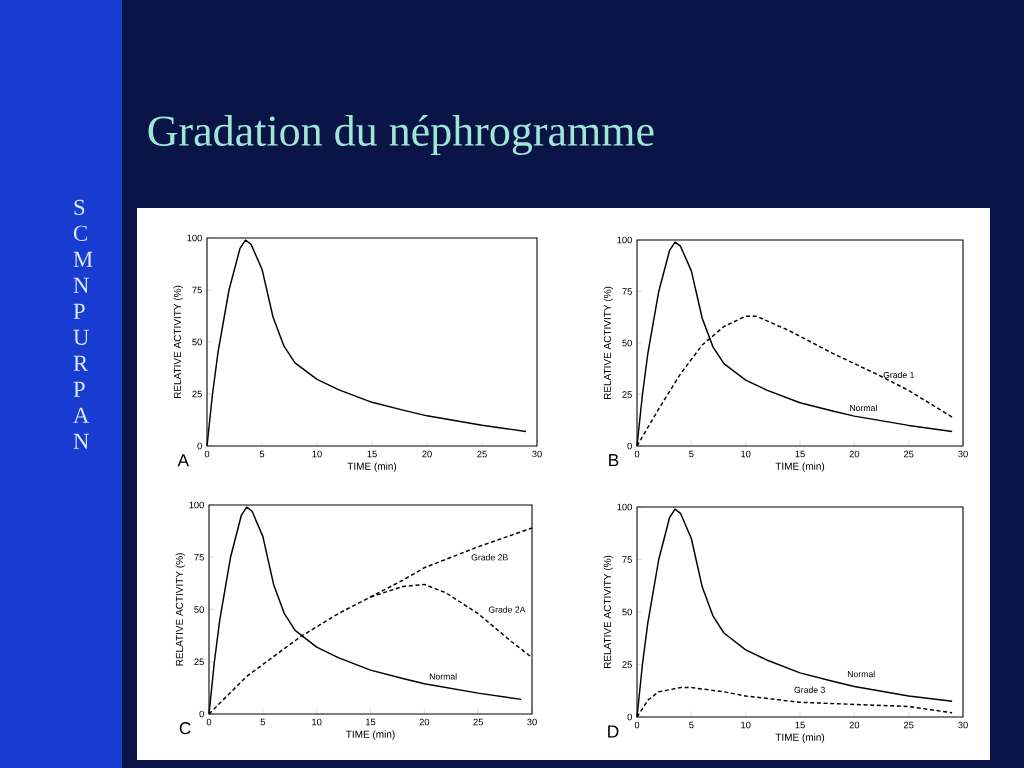  I want to click on text: C, so click(185, 728).